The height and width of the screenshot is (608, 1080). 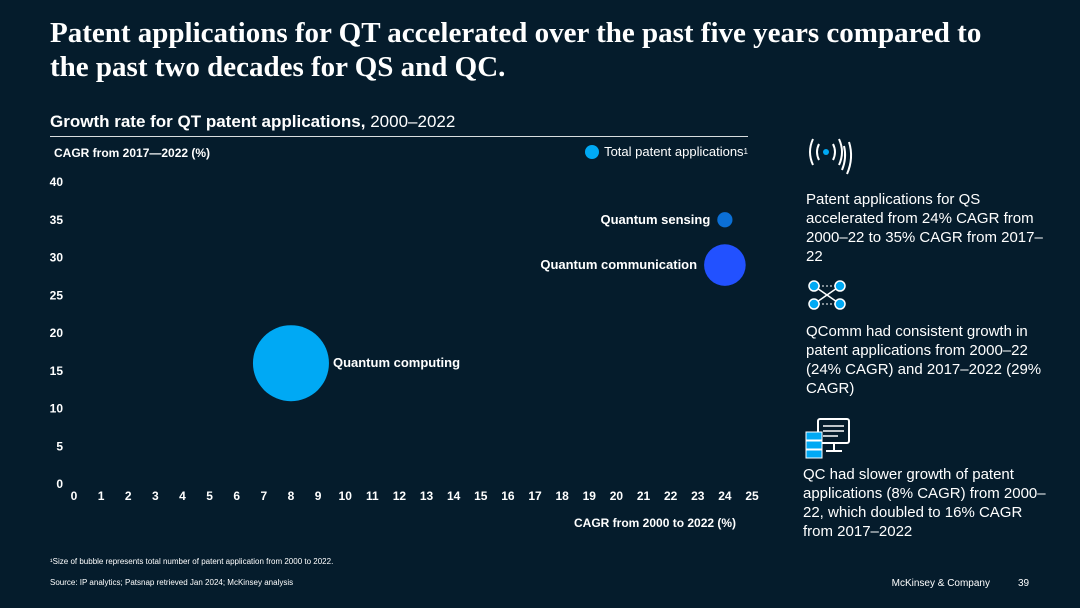 What do you see at coordinates (562, 496) in the screenshot?
I see `x-tick-label: 18` at bounding box center [562, 496].